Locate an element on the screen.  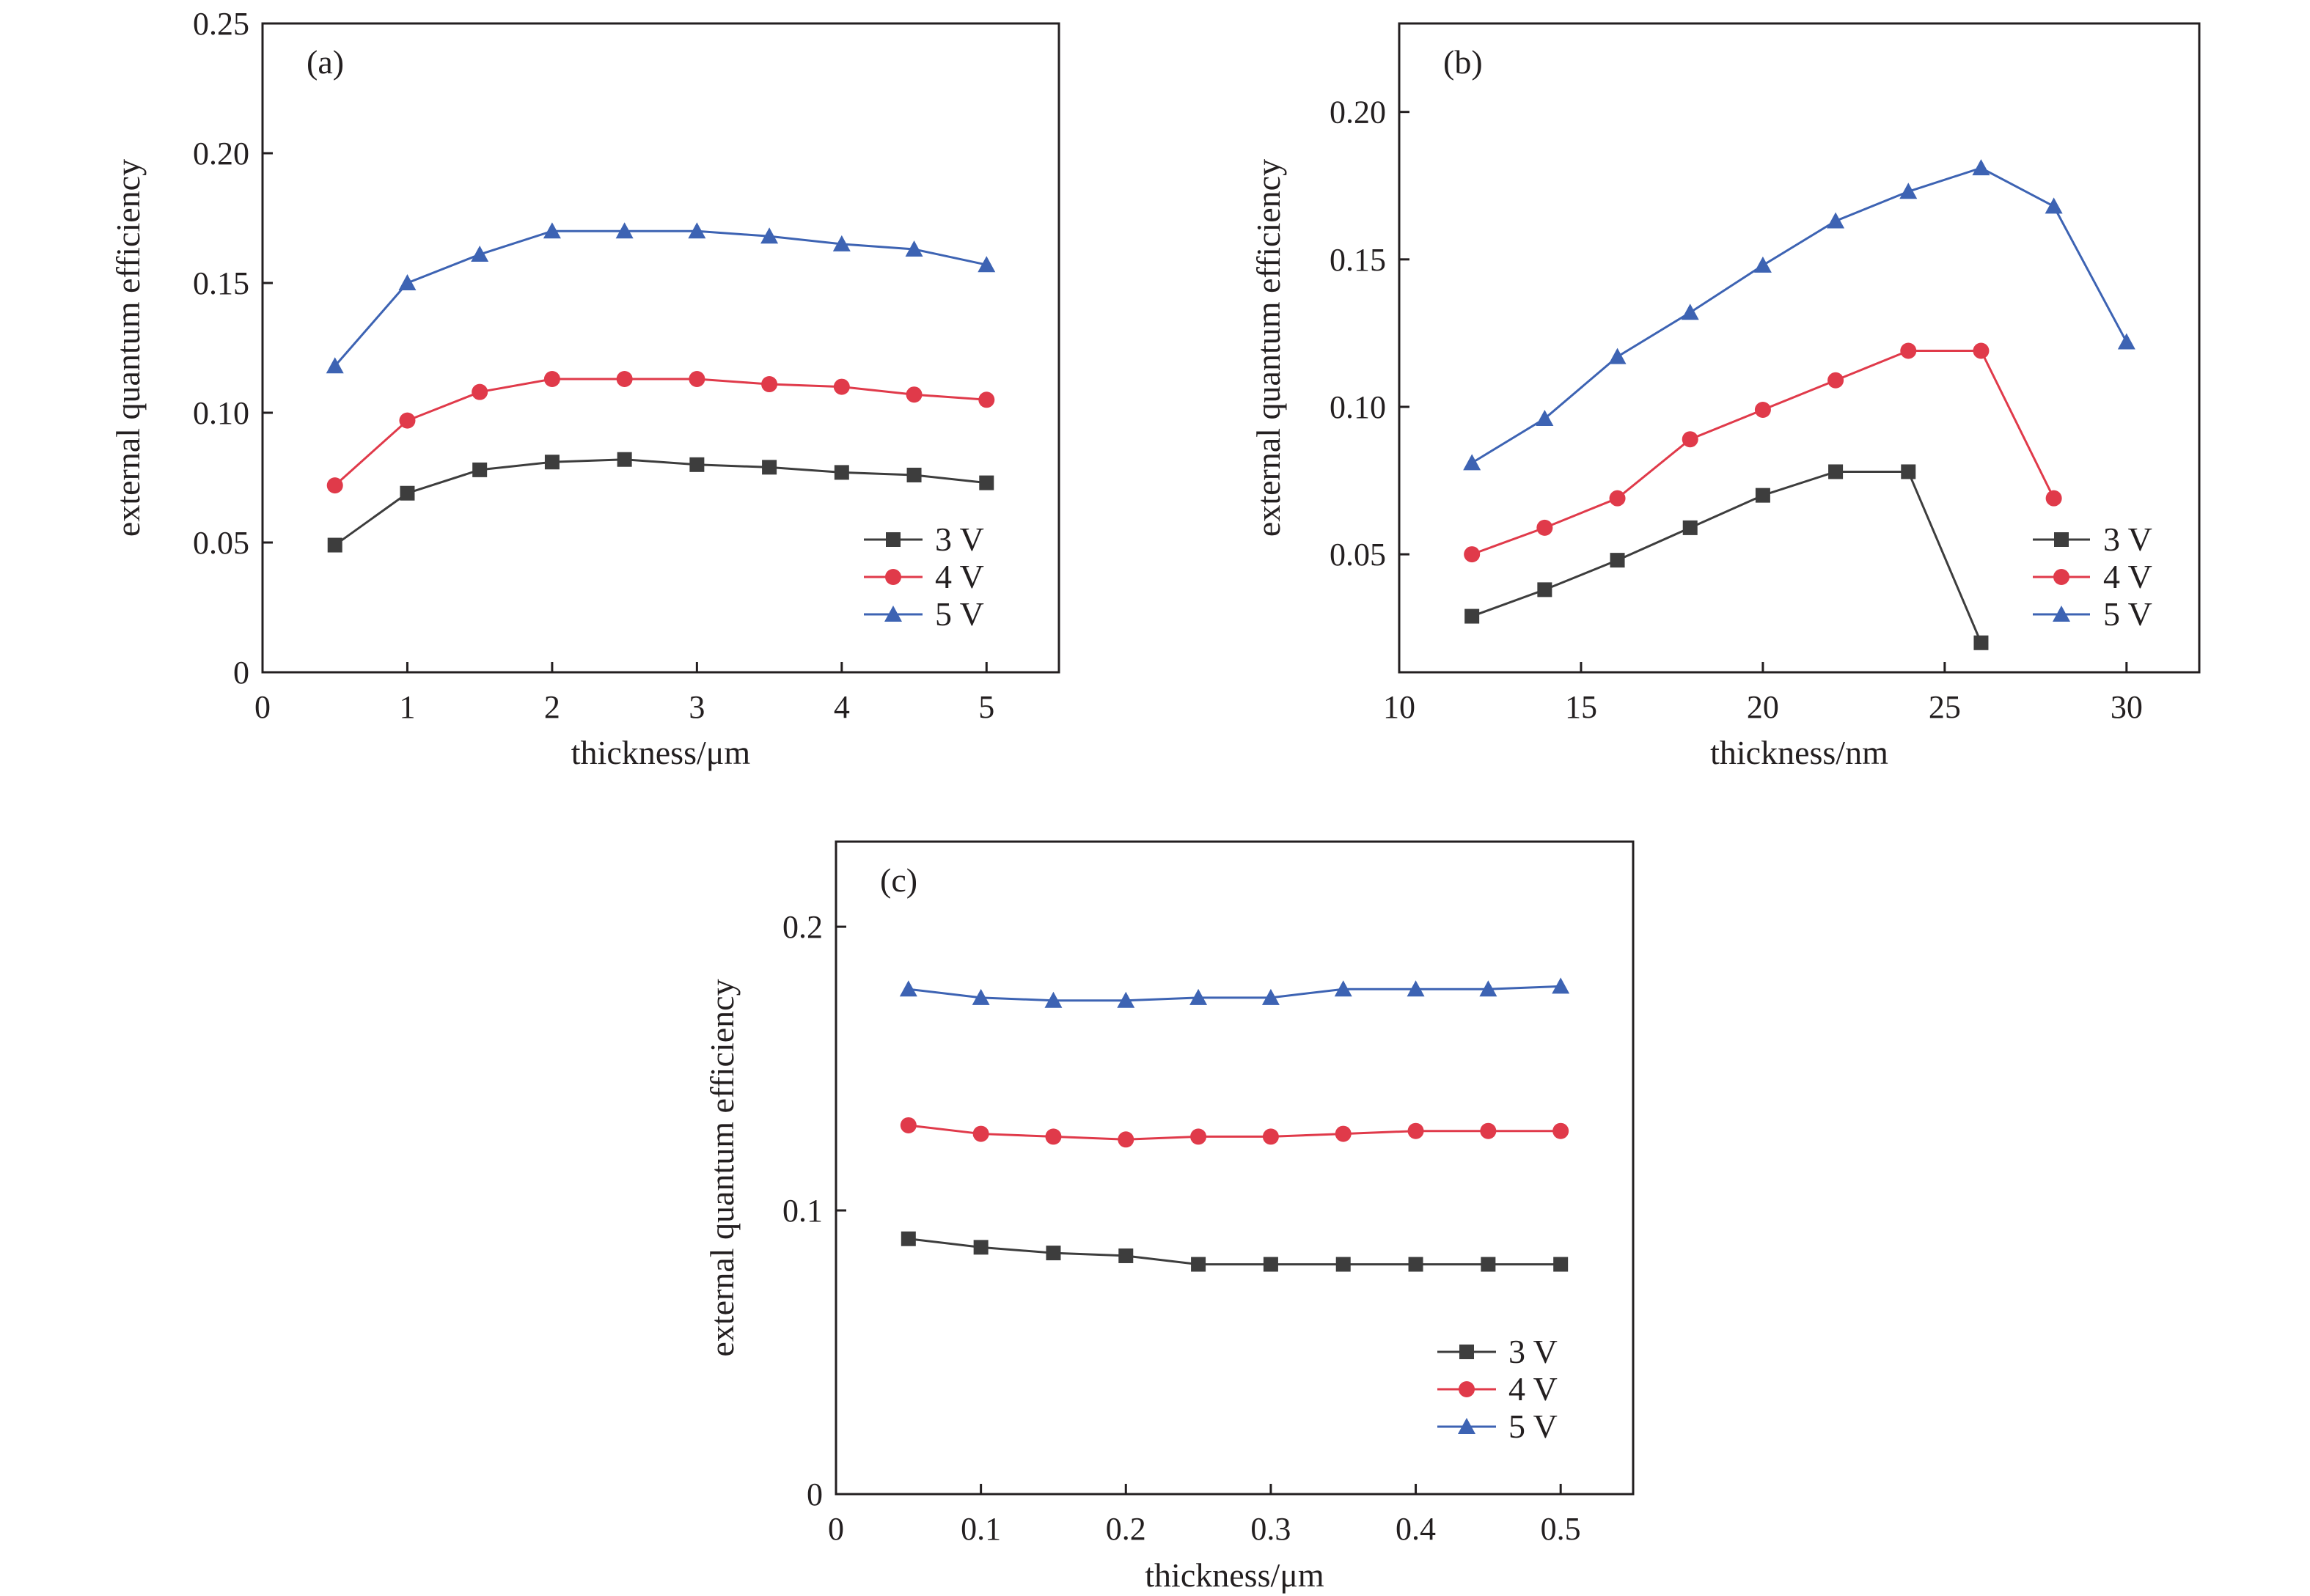
y-tick-label: 0.1 is located at coordinates (802, 1211).